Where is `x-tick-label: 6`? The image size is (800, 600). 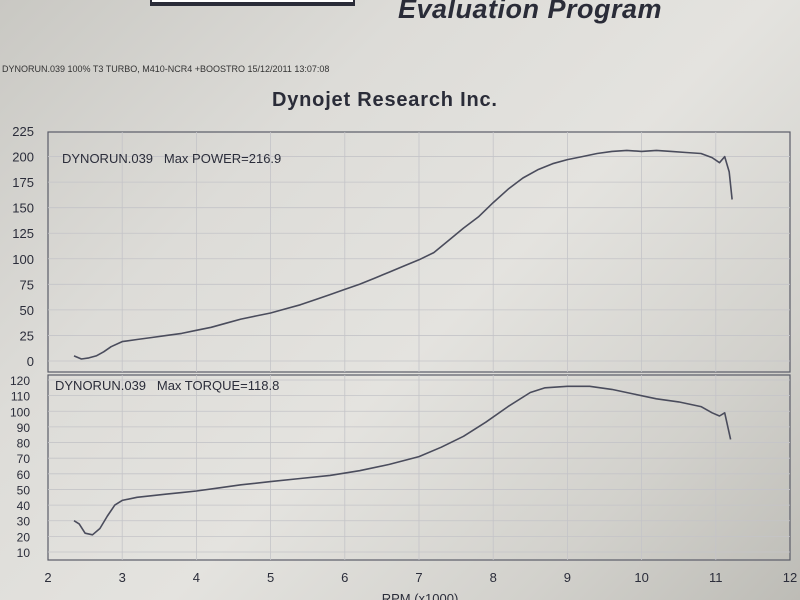 x-tick-label: 6 is located at coordinates (344, 577).